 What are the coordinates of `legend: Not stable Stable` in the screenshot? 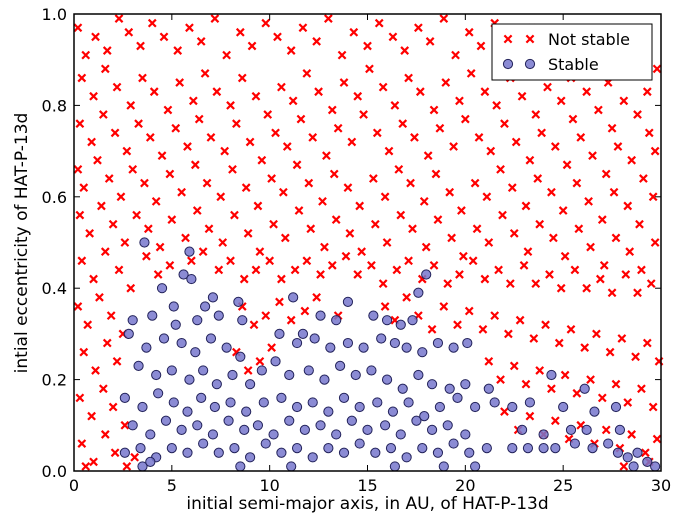 It's located at (572, 52).